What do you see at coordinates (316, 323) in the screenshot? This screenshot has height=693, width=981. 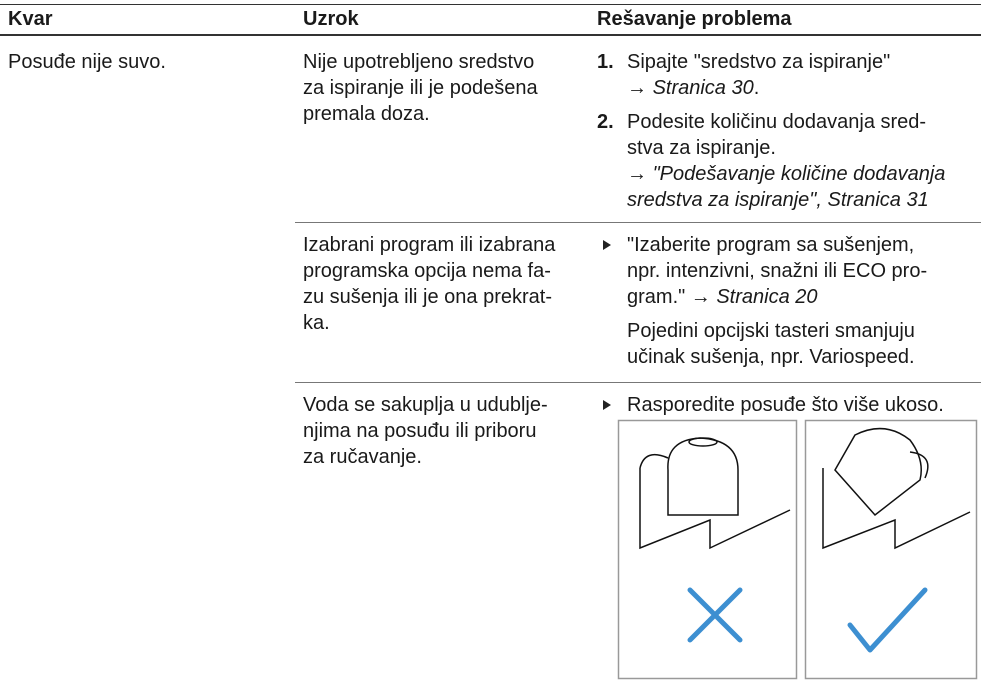 I see `cause-line: ka.` at bounding box center [316, 323].